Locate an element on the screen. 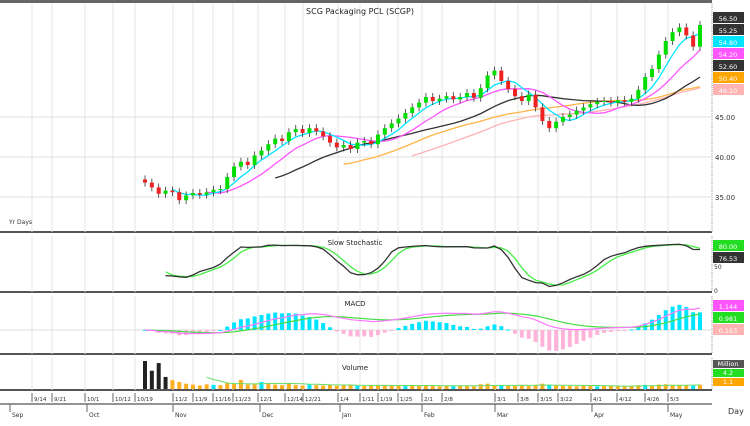 Image resolution: width=750 pixels, height=426 pixels. legend-value: 0.981 is located at coordinates (728, 319).